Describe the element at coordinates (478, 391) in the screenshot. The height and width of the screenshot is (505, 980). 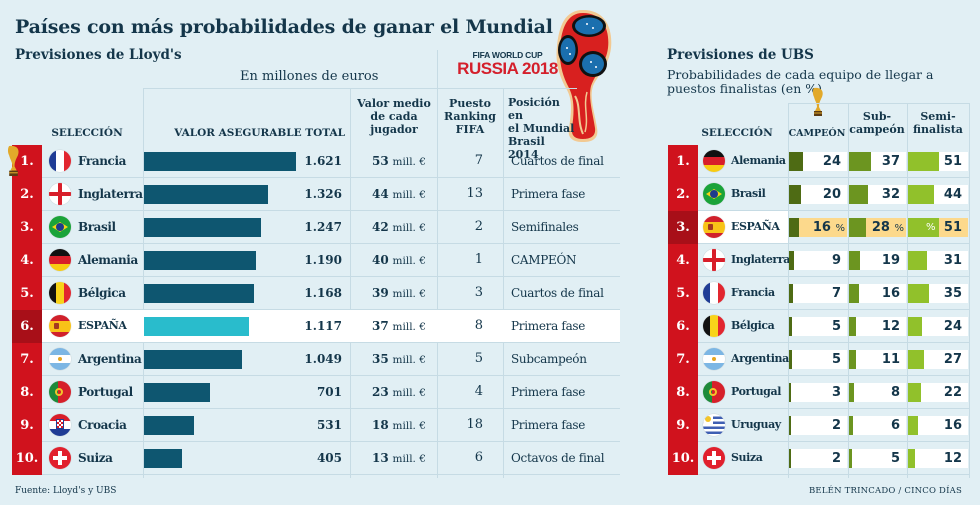
I see `lloyds-fifa-rank: 4` at that location.